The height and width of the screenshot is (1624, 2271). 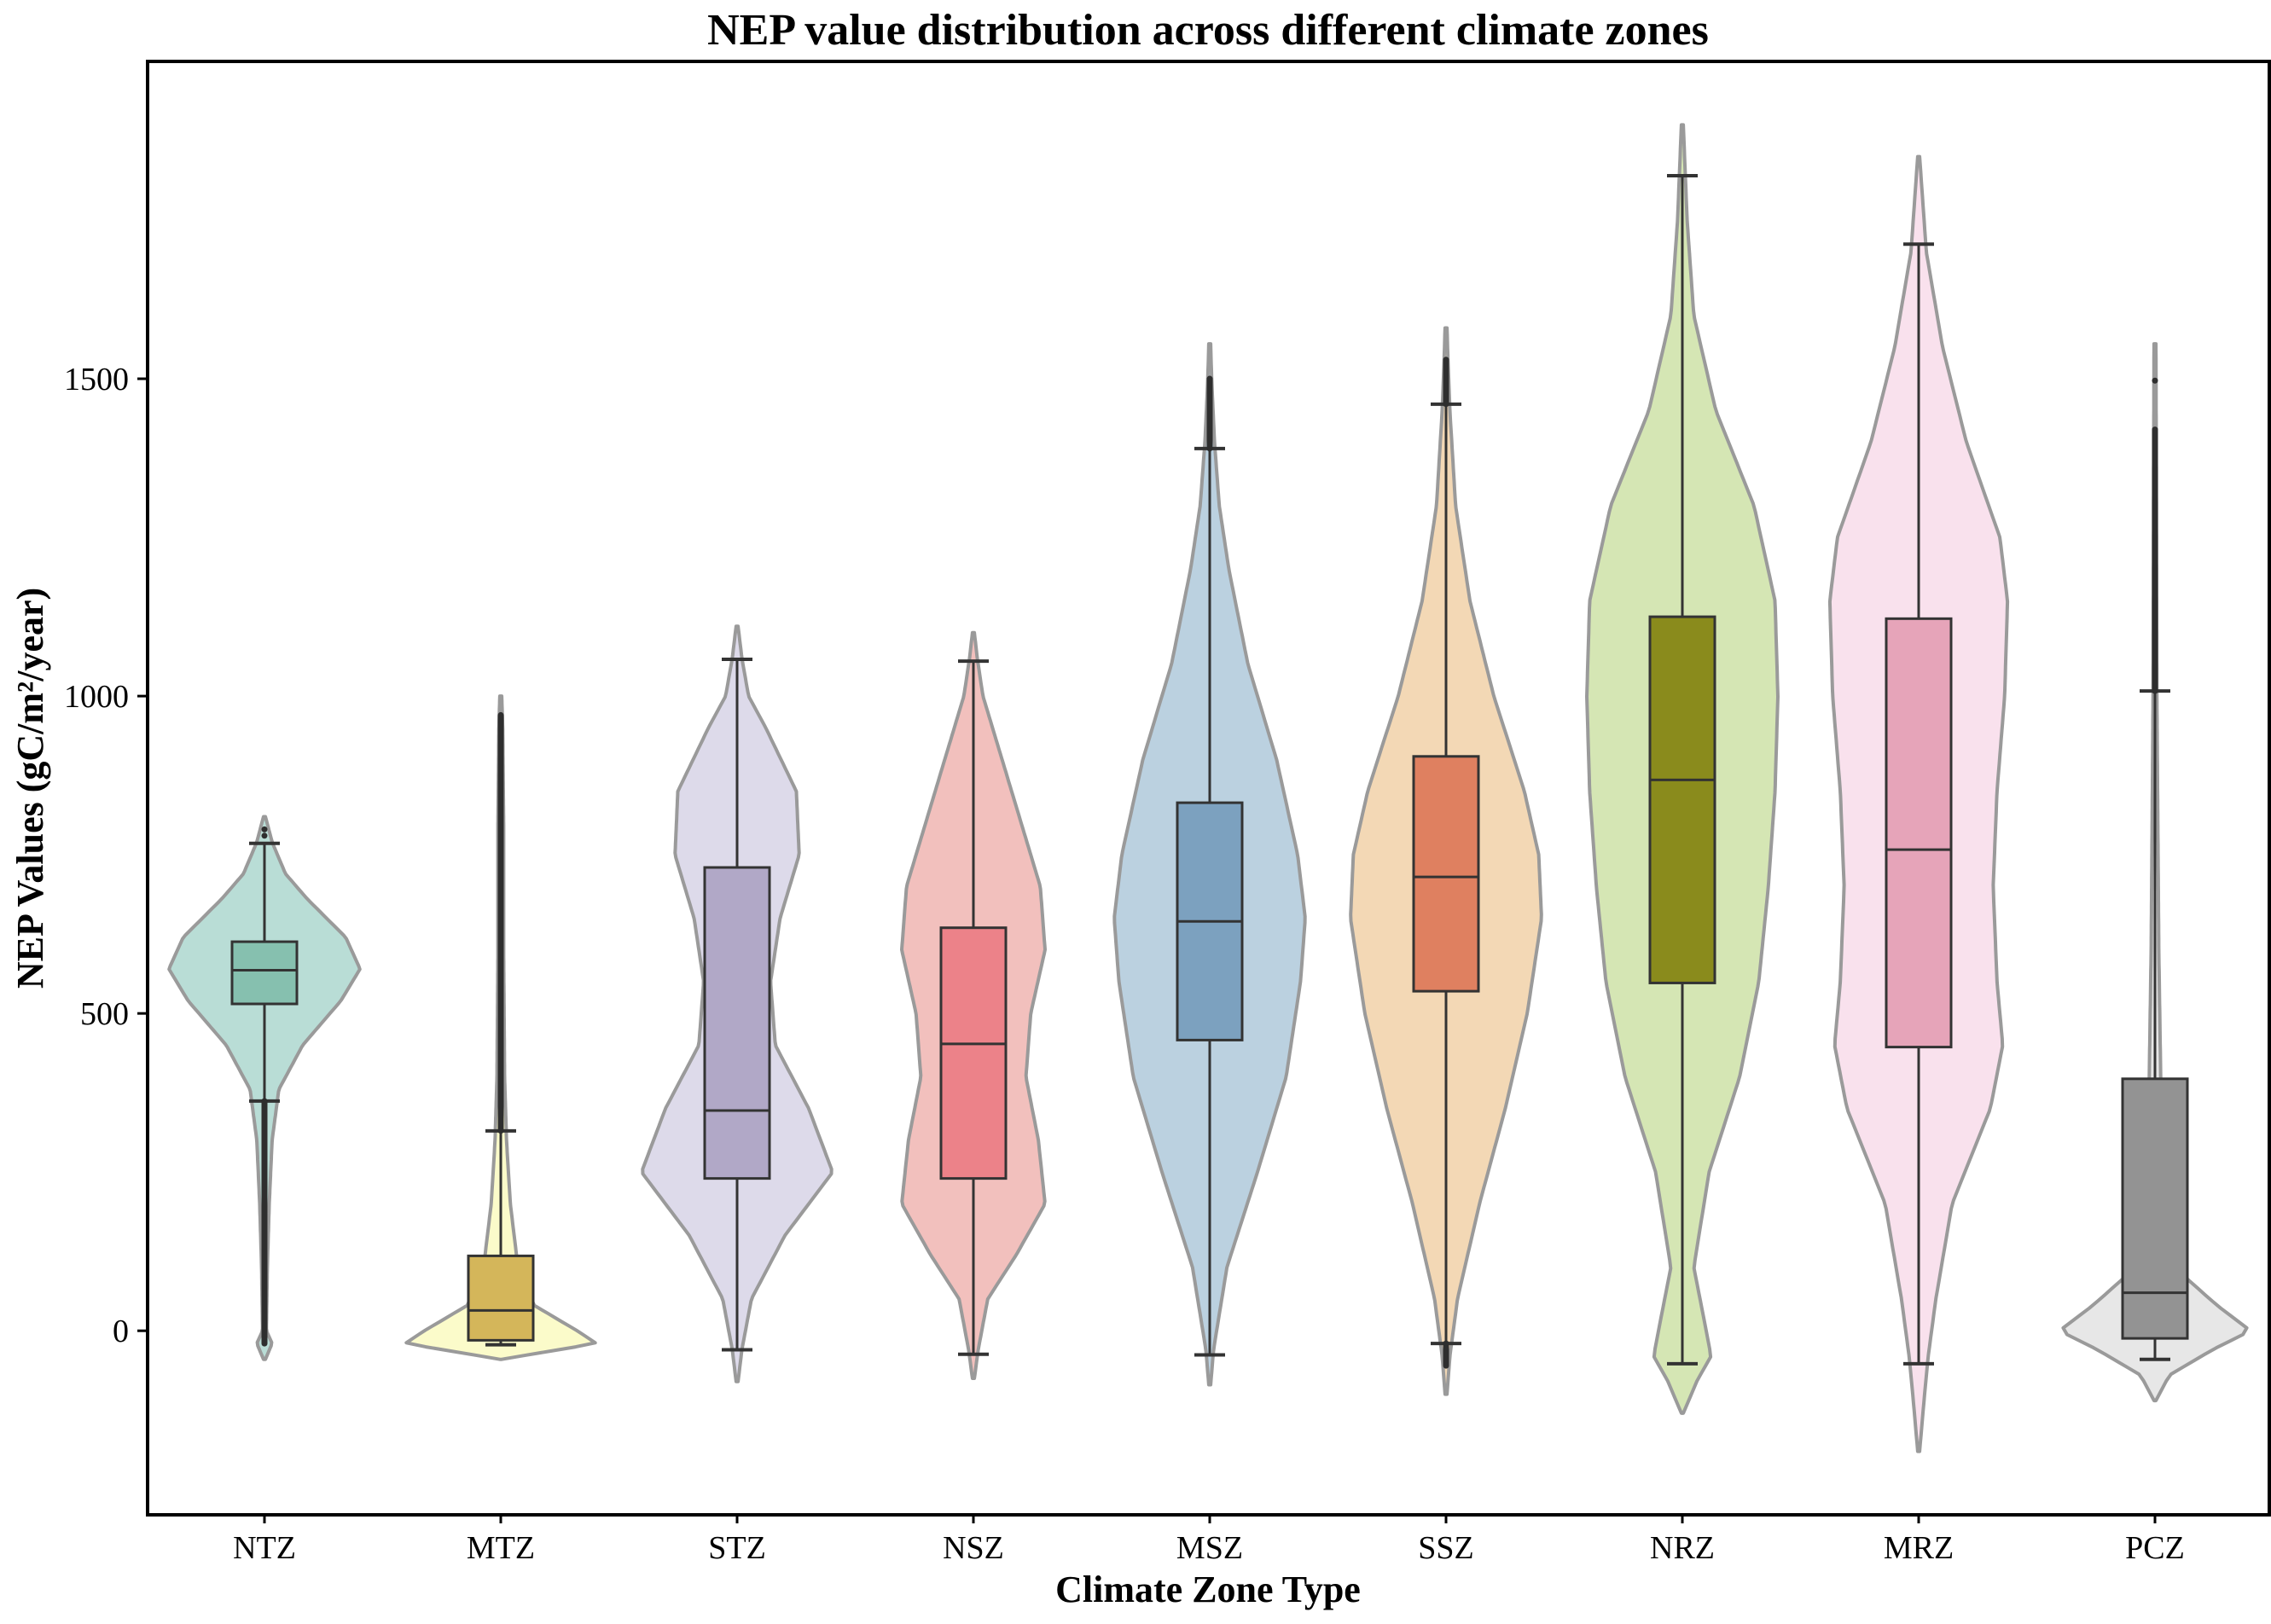 I want to click on x-tick-label: NSZ, so click(x=974, y=1548).